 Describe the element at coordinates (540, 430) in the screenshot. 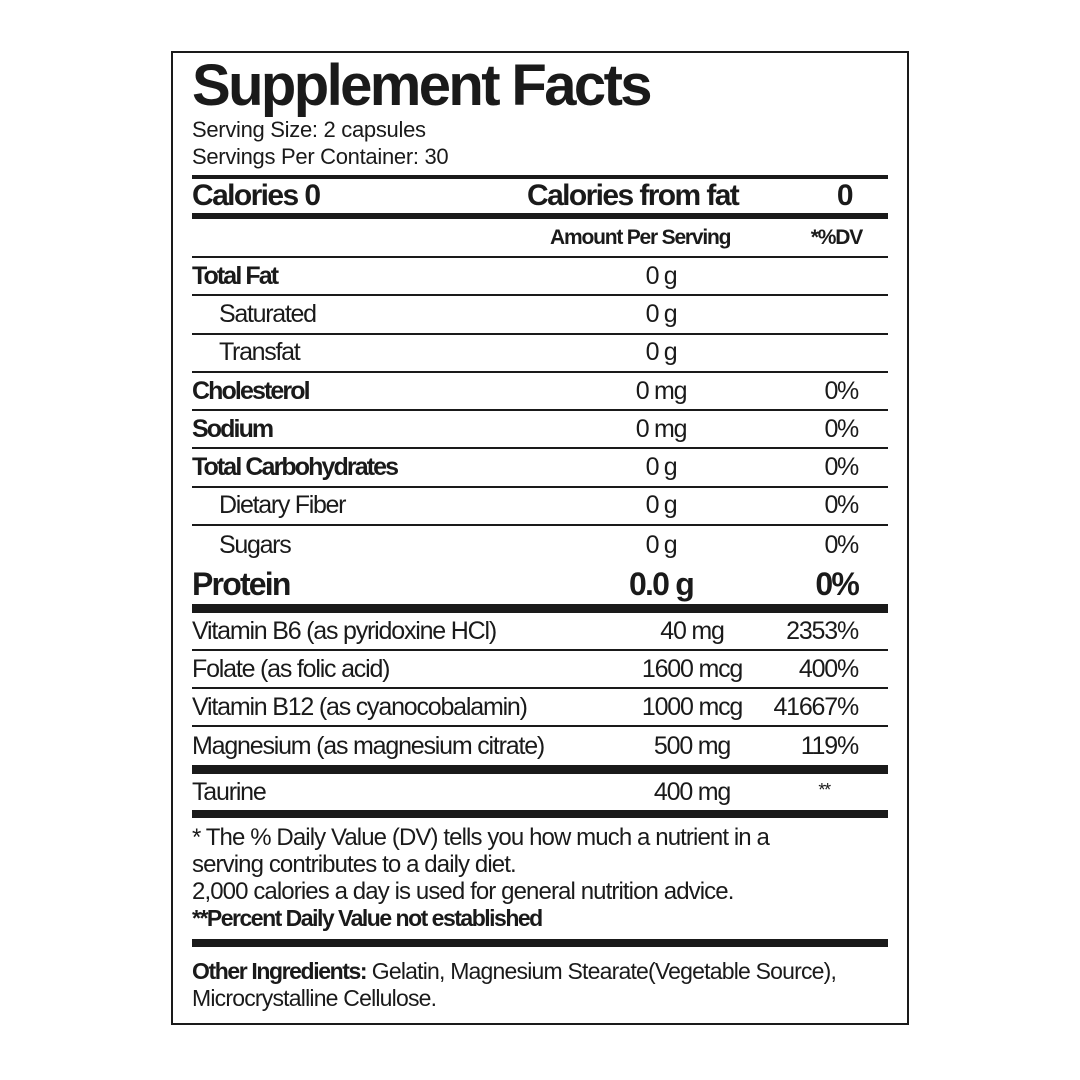

I see `nutrient-row: Sodium 0 mg 0%` at that location.